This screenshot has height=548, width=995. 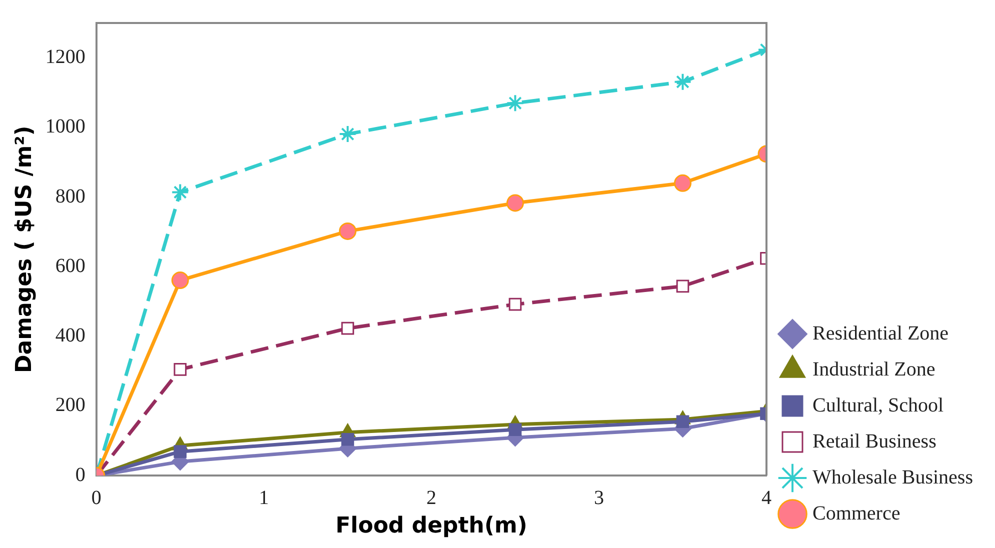 What do you see at coordinates (431, 497) in the screenshot?
I see `x-tick-label: 2` at bounding box center [431, 497].